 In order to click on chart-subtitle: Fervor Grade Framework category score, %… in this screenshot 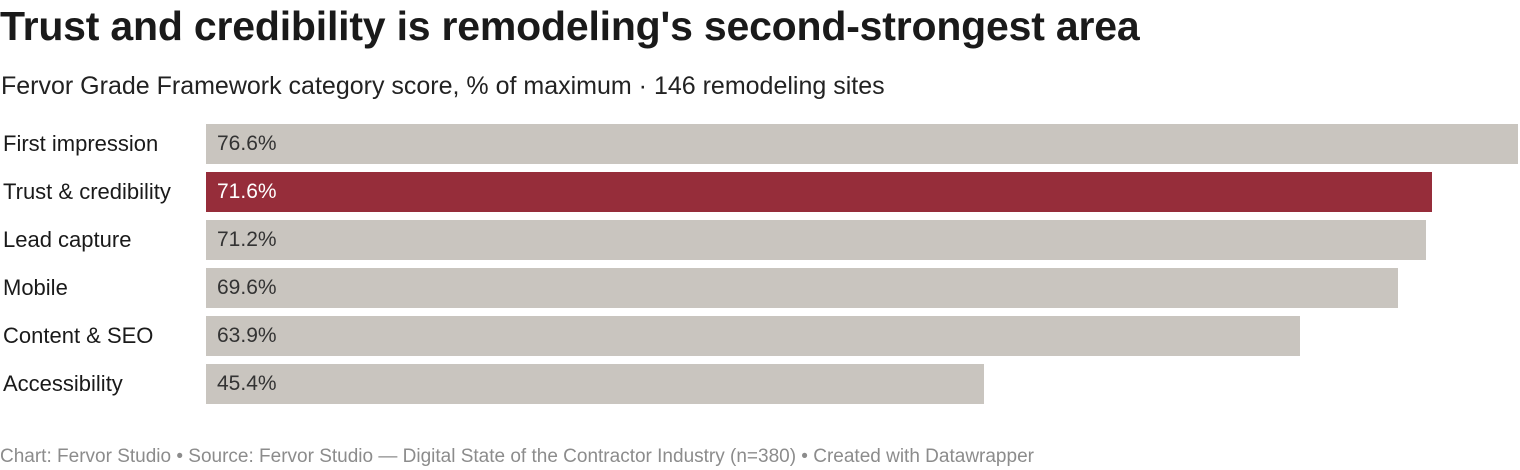, I will do `click(443, 86)`.